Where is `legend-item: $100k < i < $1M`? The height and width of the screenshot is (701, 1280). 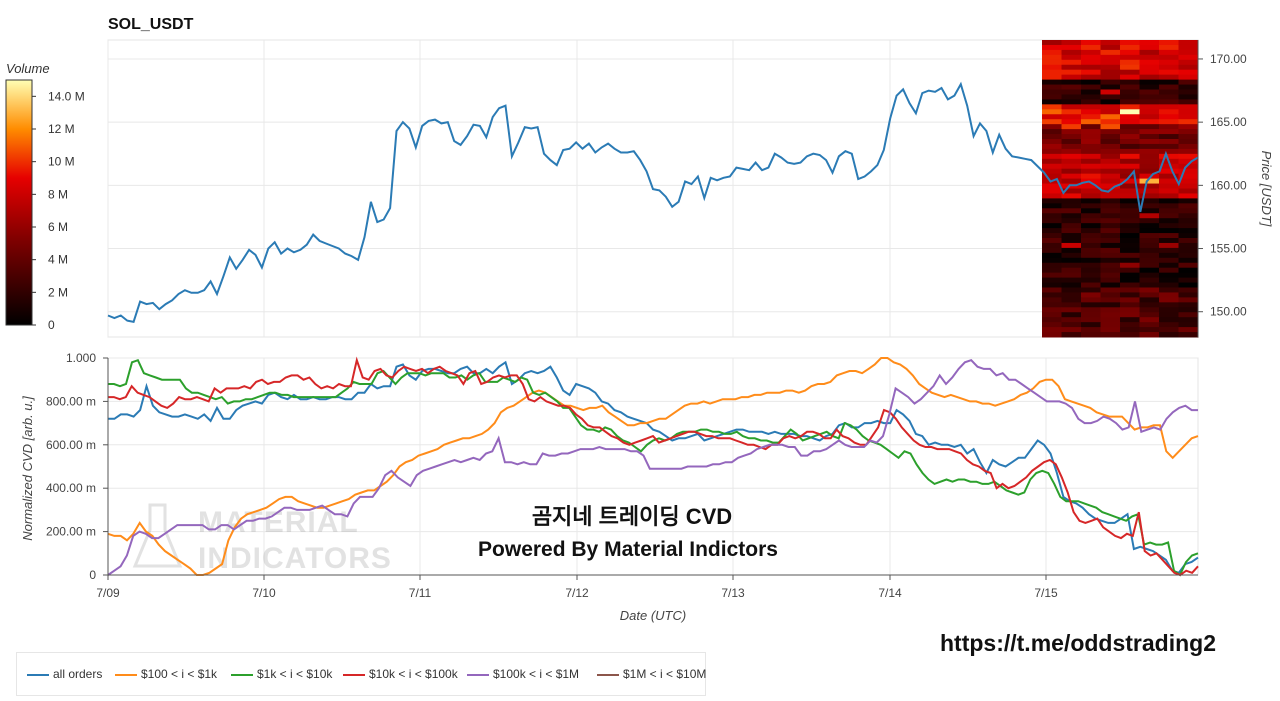 legend-item: $100k < i < $1M is located at coordinates (523, 674).